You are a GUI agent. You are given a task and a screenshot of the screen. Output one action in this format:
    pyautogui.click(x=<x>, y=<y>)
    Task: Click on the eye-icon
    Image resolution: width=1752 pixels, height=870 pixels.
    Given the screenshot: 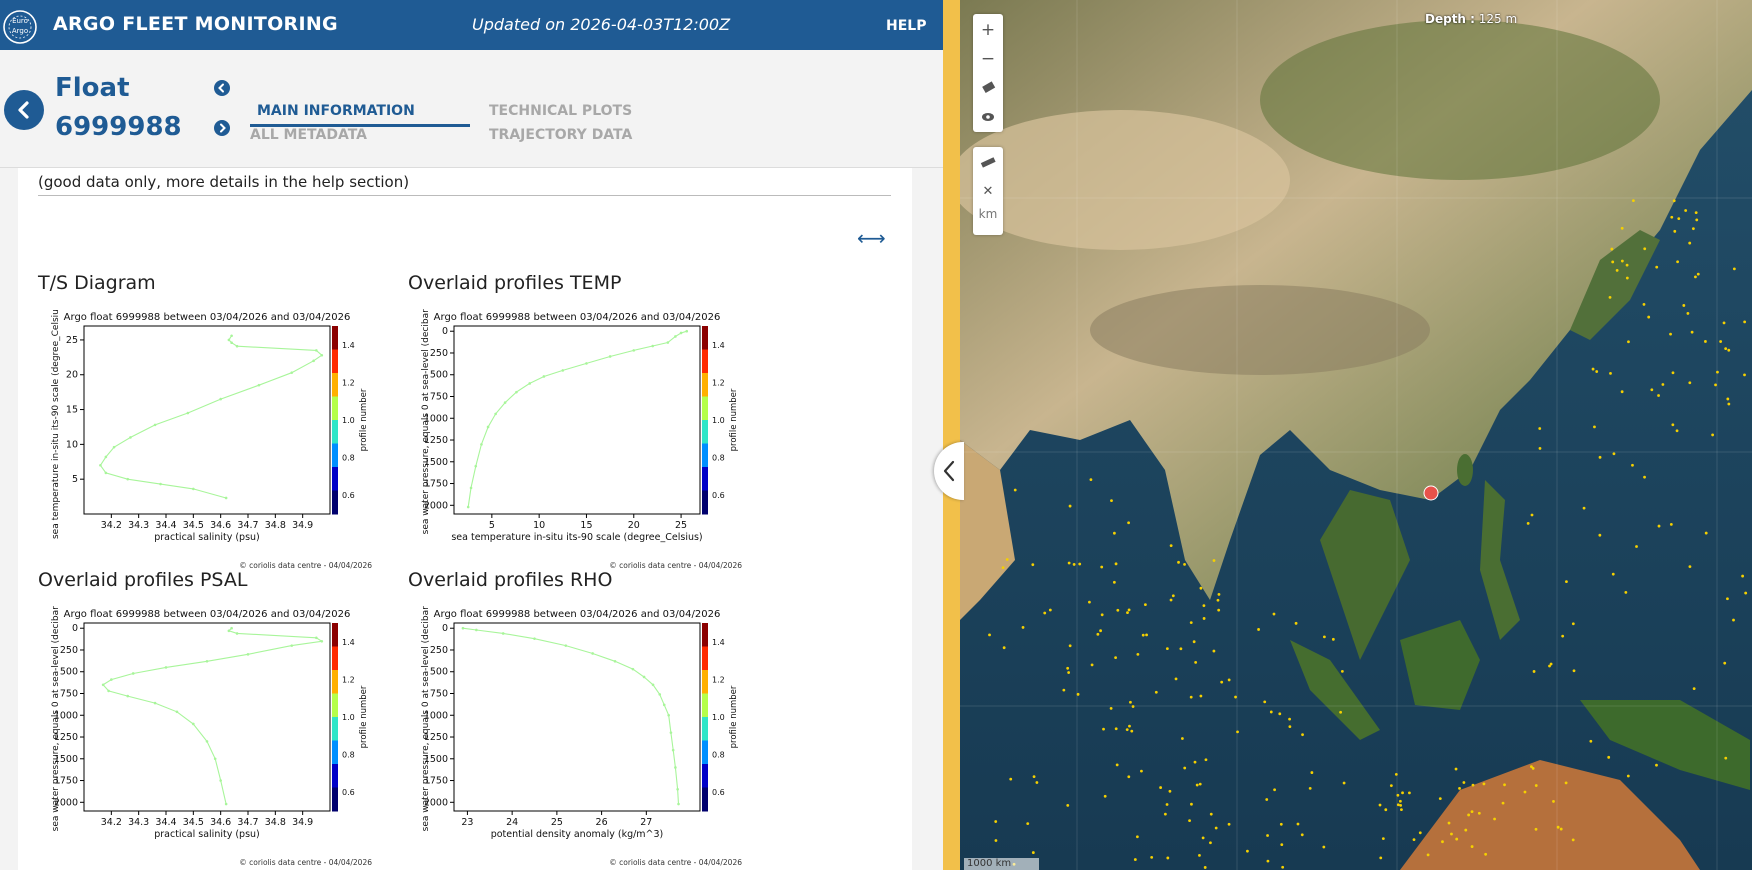 What is the action you would take?
    pyautogui.click(x=988, y=117)
    